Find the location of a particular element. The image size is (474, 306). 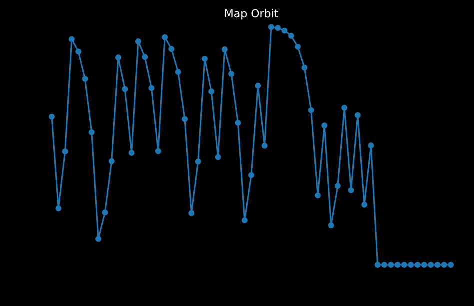

chart-title: Map Orbit is located at coordinates (252, 13).